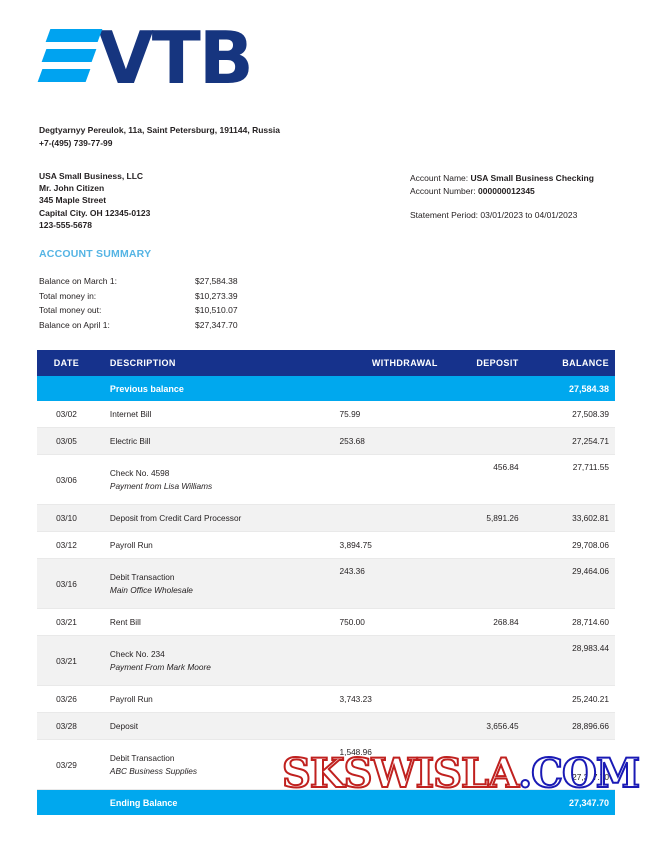 The height and width of the screenshot is (843, 650). I want to click on previous-balance-deposit, so click(482, 388).